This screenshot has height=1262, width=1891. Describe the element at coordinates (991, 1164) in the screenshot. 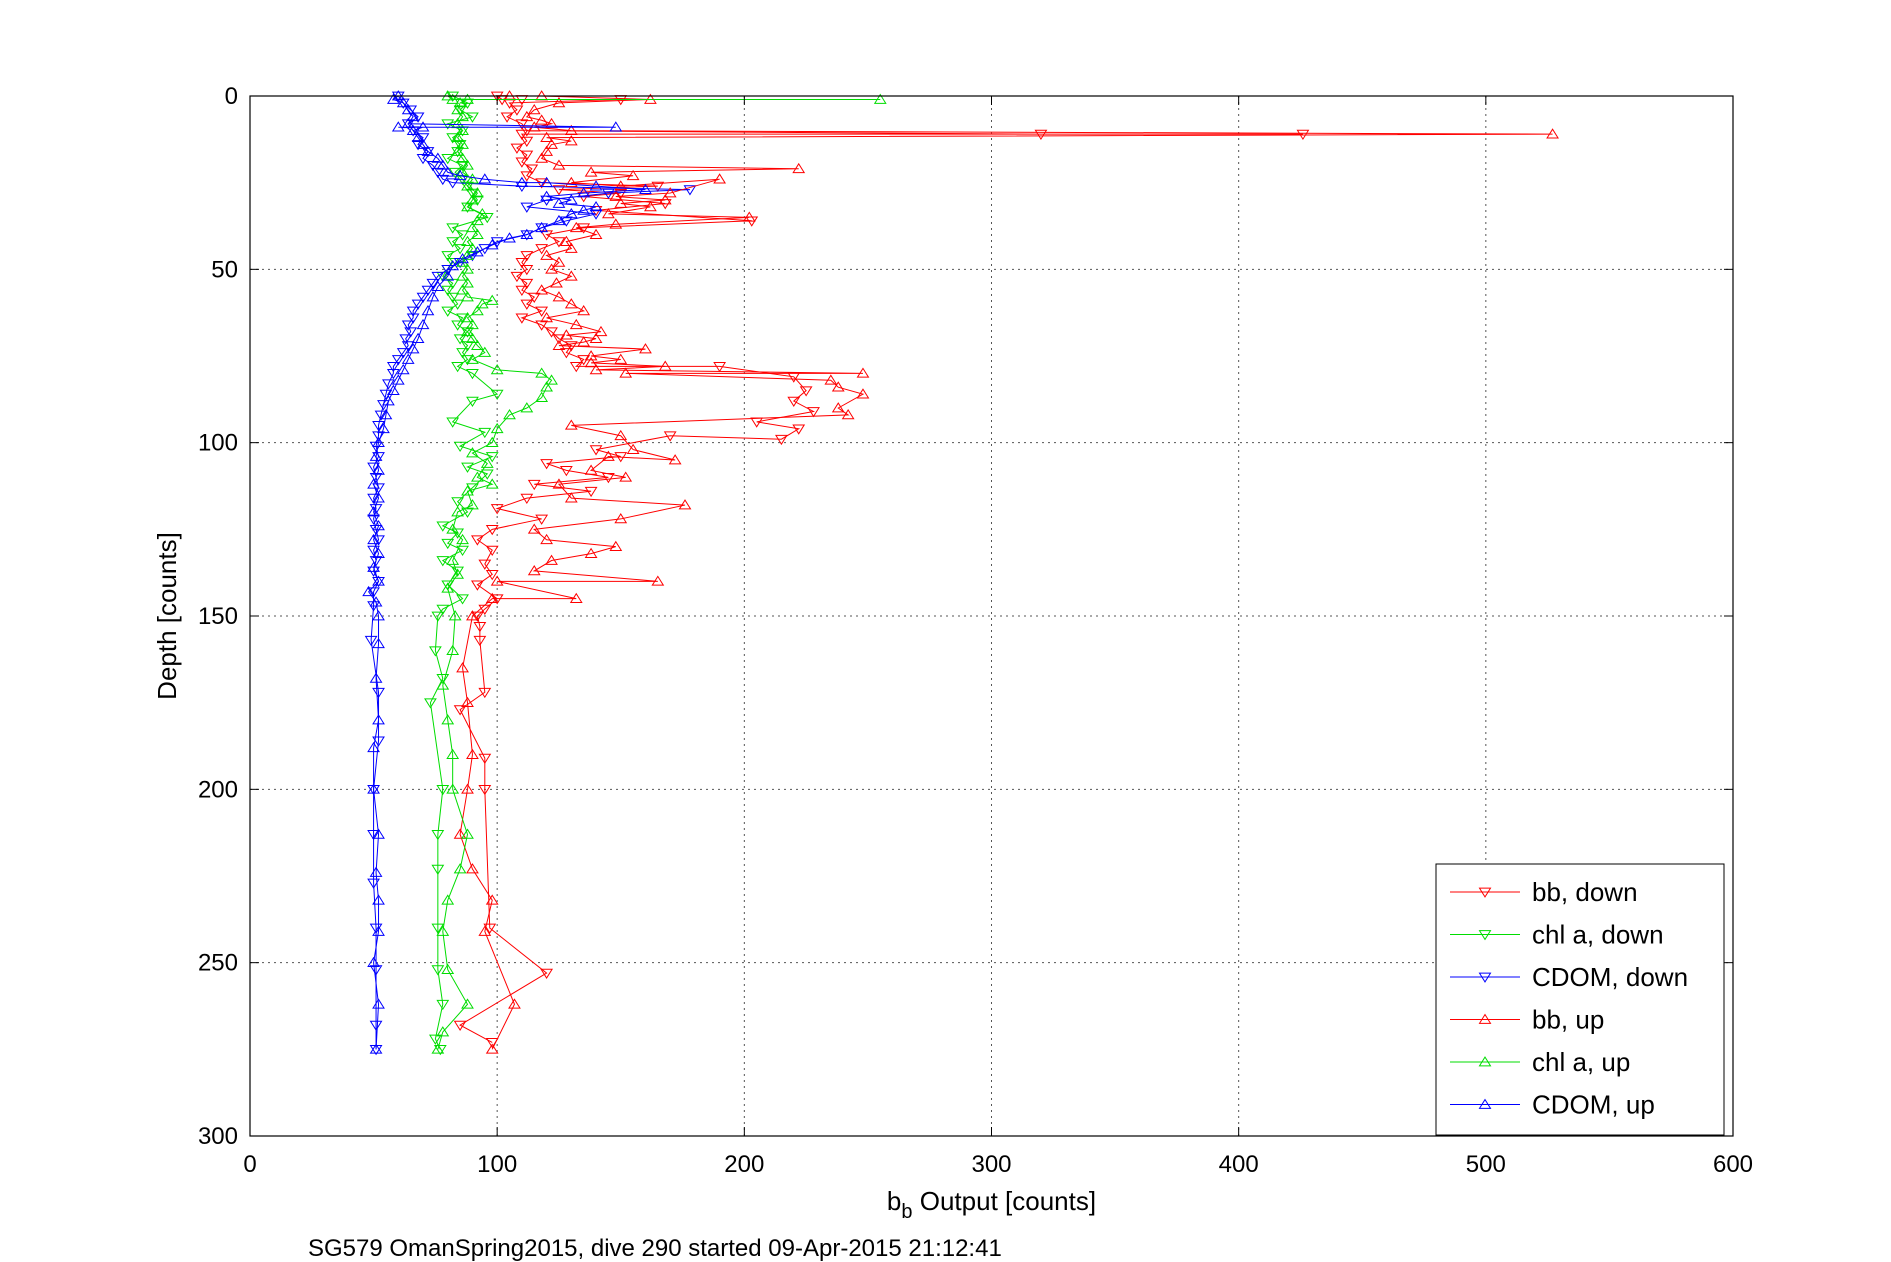

I see `x-tick-label: 300` at that location.